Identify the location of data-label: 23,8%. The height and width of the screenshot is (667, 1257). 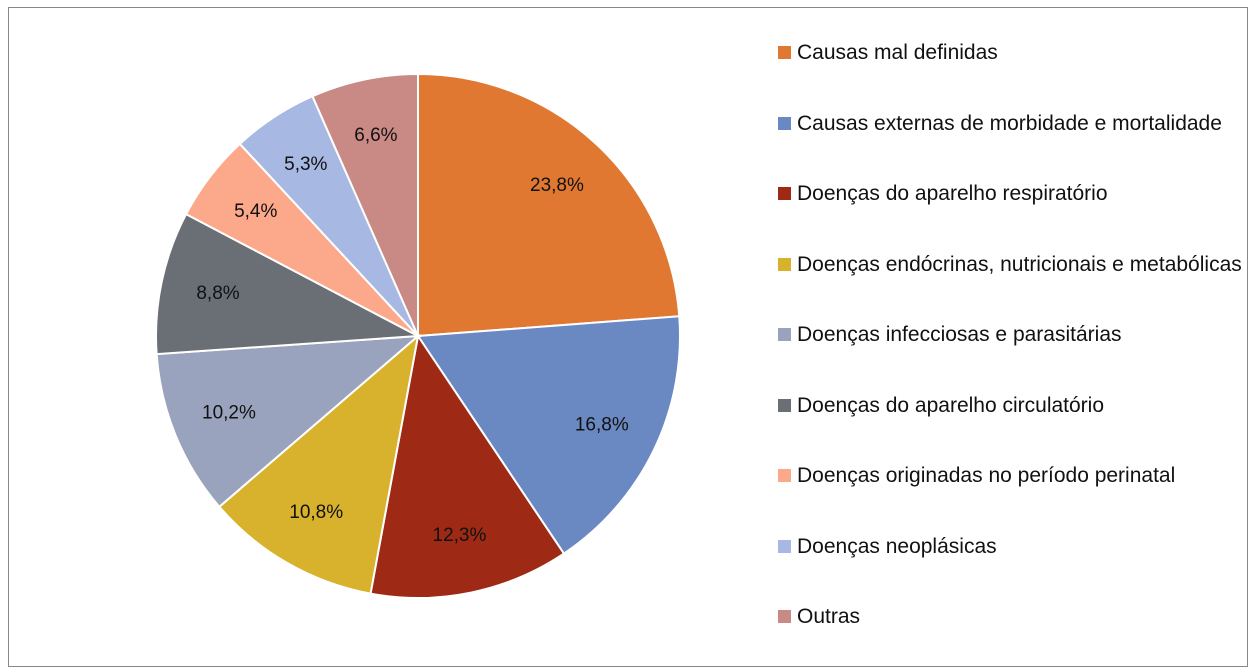
(557, 185).